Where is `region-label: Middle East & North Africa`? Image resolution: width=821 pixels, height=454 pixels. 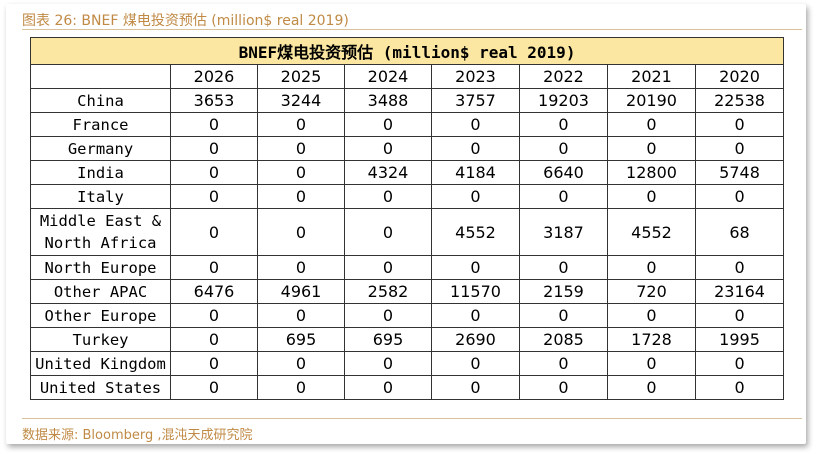 region-label: Middle East & North Africa is located at coordinates (100, 232).